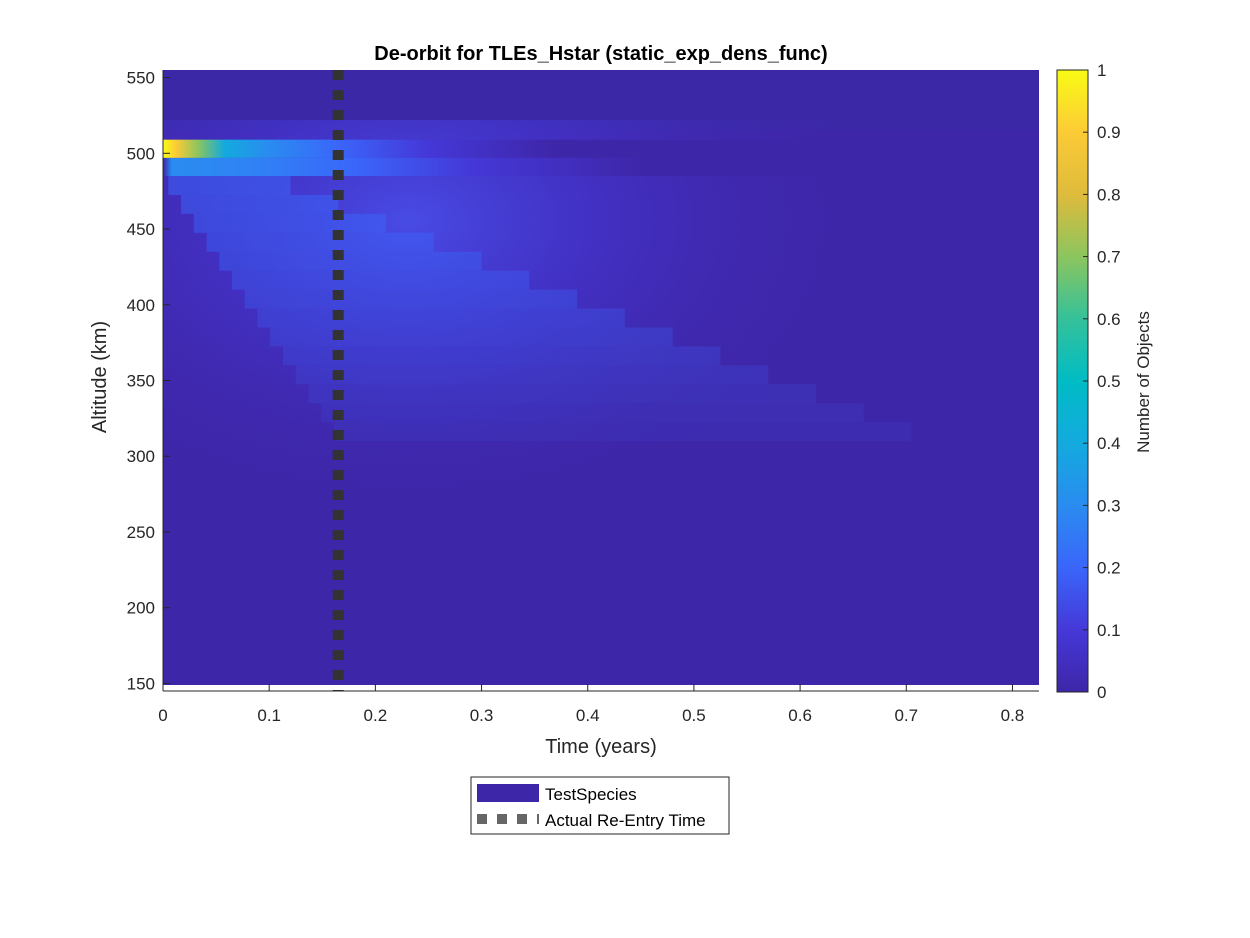  What do you see at coordinates (141, 683) in the screenshot?
I see `y-tick-label: 150` at bounding box center [141, 683].